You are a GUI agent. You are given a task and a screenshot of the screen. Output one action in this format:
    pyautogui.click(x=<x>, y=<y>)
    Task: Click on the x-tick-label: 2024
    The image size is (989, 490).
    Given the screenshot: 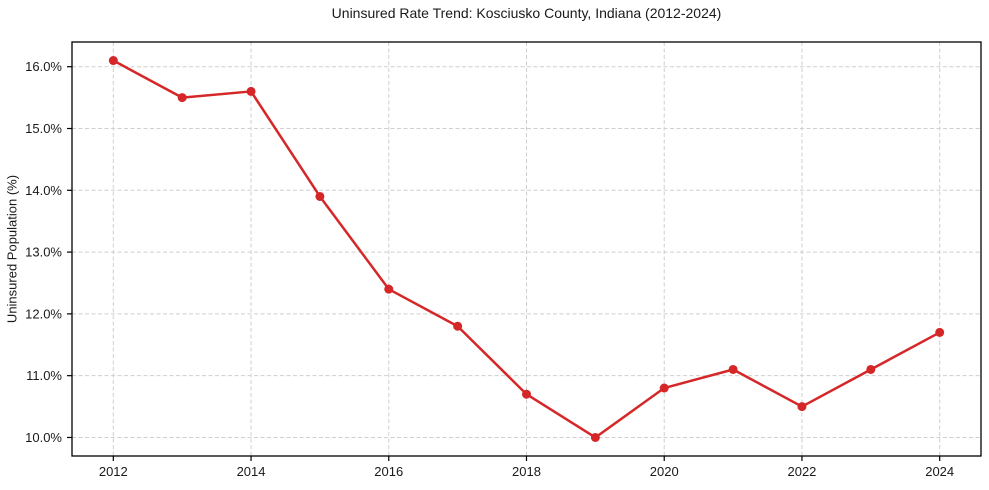 What is the action you would take?
    pyautogui.click(x=939, y=471)
    